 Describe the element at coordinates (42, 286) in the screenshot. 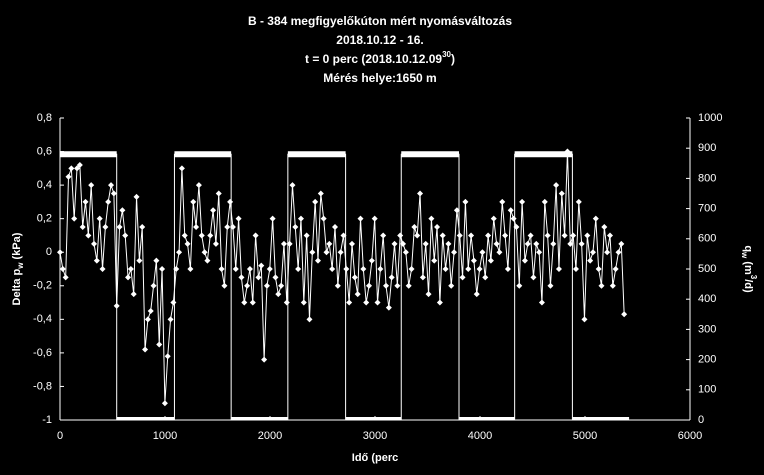

I see `y-tick-label: -0,2` at that location.